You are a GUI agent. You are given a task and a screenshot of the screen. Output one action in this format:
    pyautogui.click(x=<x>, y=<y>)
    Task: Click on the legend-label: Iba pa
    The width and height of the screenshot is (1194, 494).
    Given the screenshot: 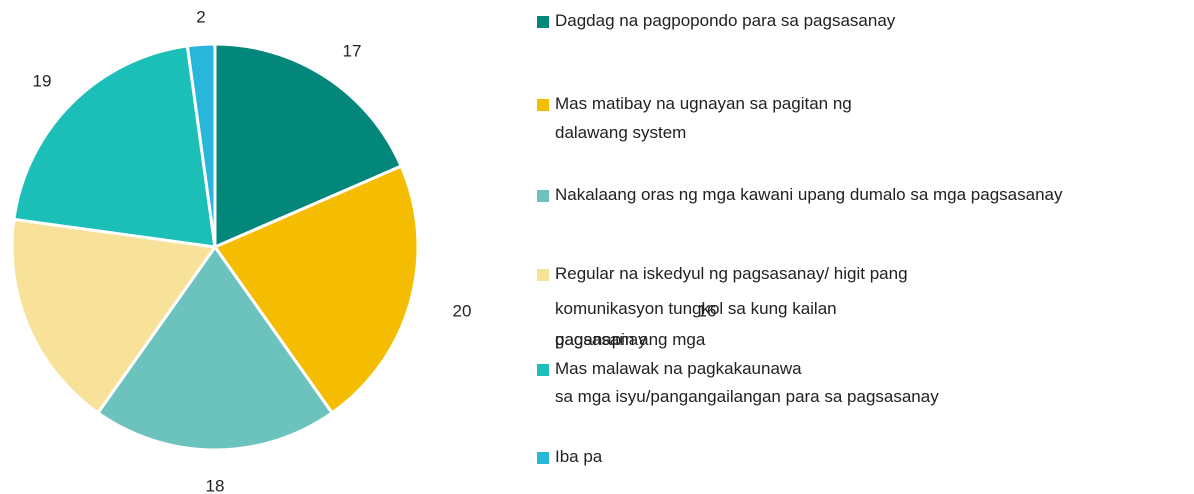 What is the action you would take?
    pyautogui.click(x=579, y=456)
    